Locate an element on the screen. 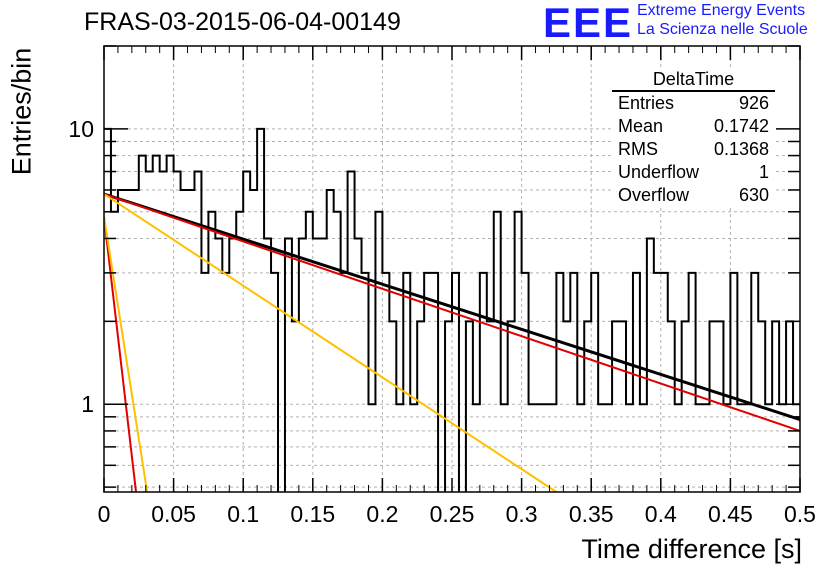  y-axis-label: Entries/bin is located at coordinates (21, 111).